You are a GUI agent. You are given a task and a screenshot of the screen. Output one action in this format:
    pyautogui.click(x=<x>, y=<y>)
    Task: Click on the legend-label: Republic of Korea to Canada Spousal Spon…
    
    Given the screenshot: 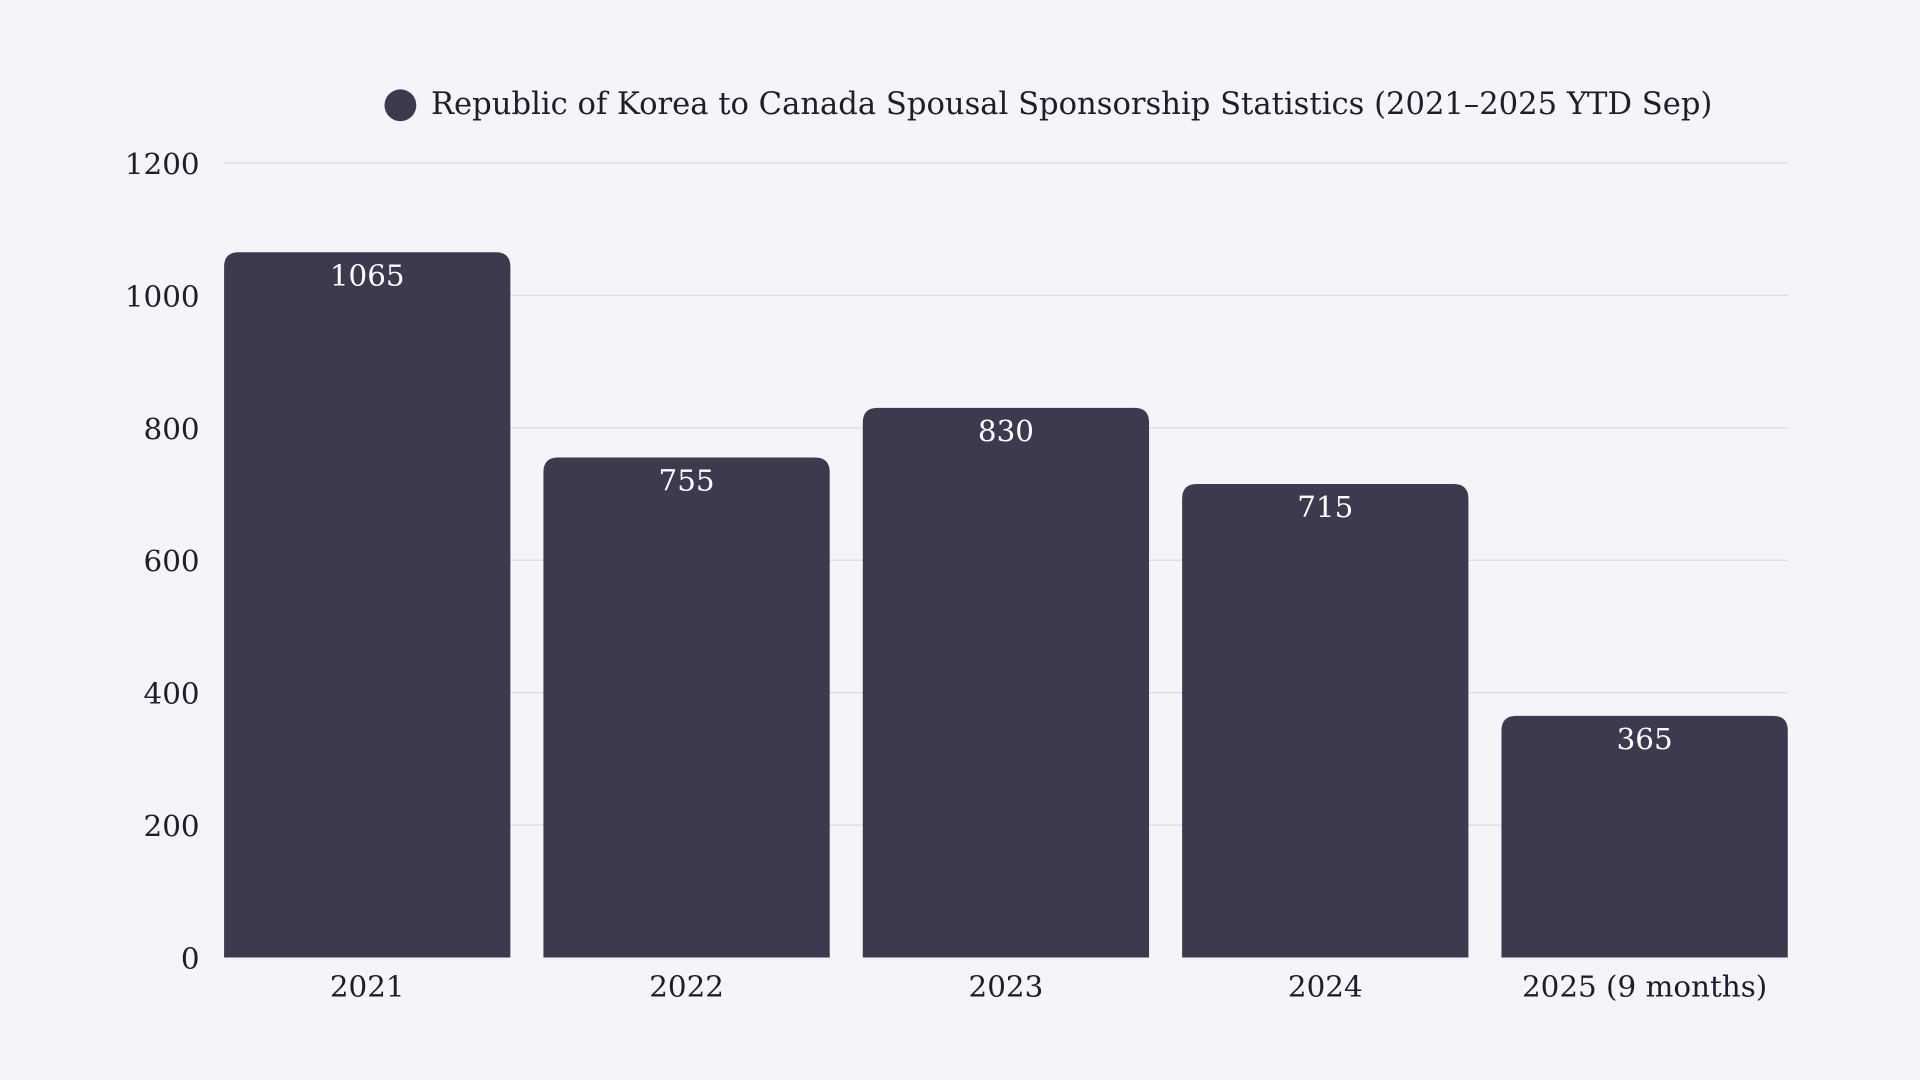 What is the action you would take?
    pyautogui.click(x=1071, y=104)
    